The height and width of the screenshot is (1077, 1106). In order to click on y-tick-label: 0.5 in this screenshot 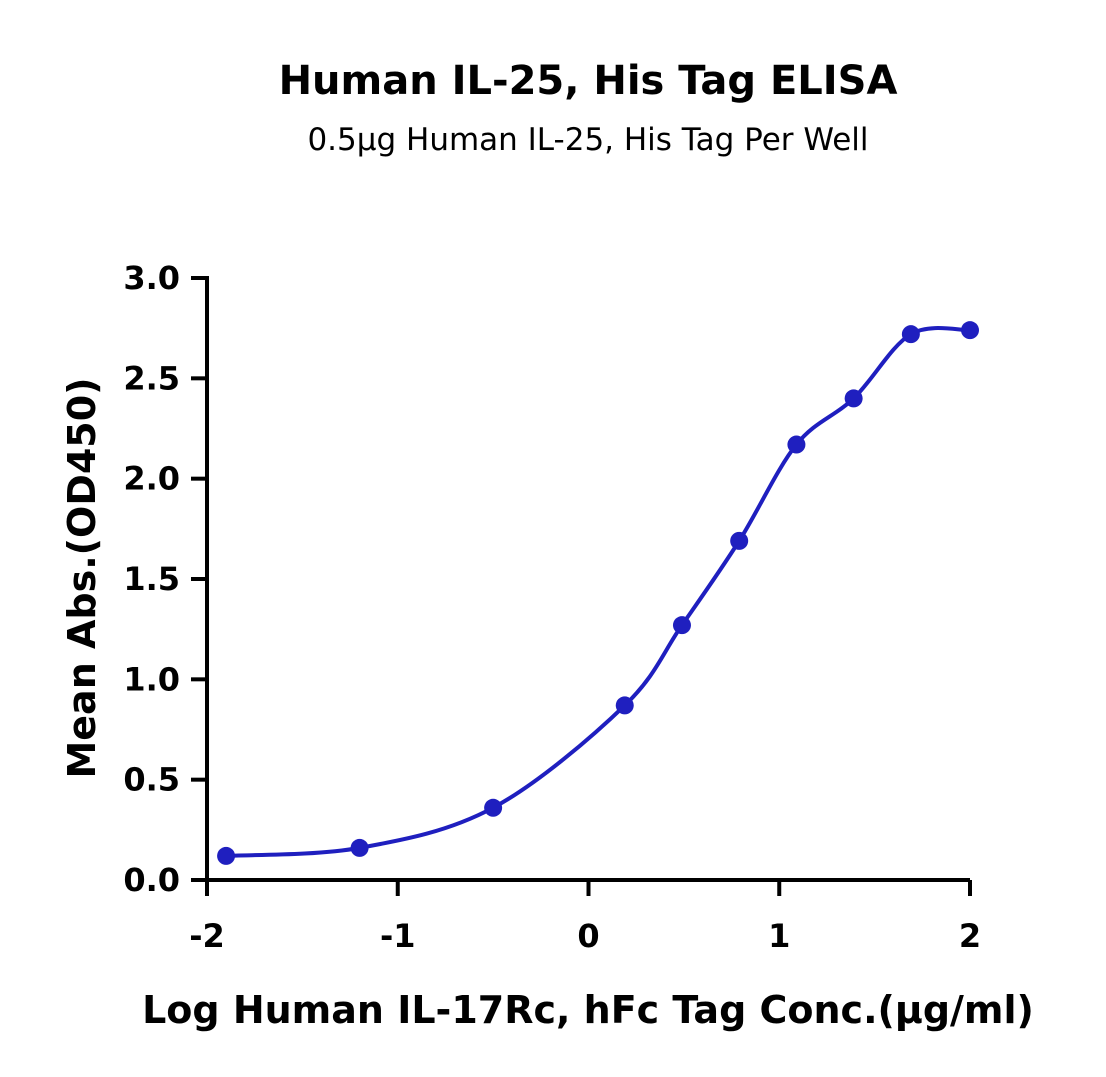, I will do `click(151, 780)`.